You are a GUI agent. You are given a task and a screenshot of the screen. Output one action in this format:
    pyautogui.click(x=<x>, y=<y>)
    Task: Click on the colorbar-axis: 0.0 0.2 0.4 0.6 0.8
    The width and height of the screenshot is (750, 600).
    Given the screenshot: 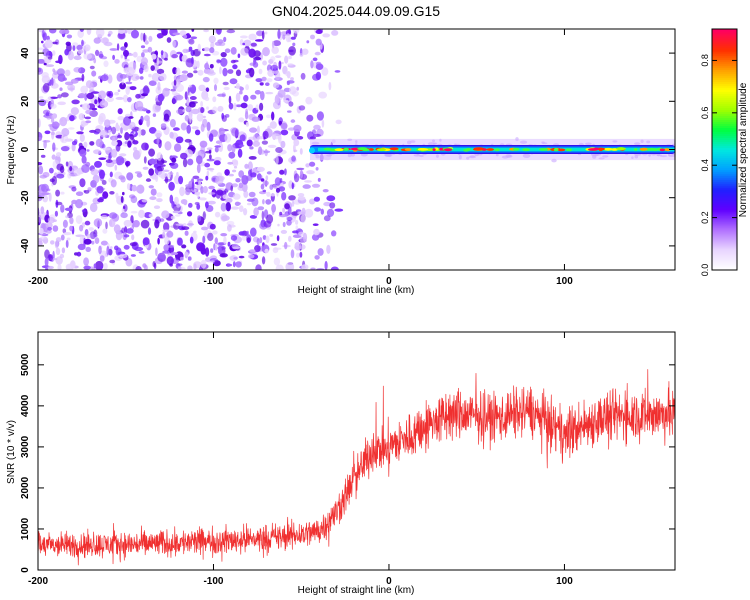 What is the action you would take?
    pyautogui.click(x=718, y=165)
    